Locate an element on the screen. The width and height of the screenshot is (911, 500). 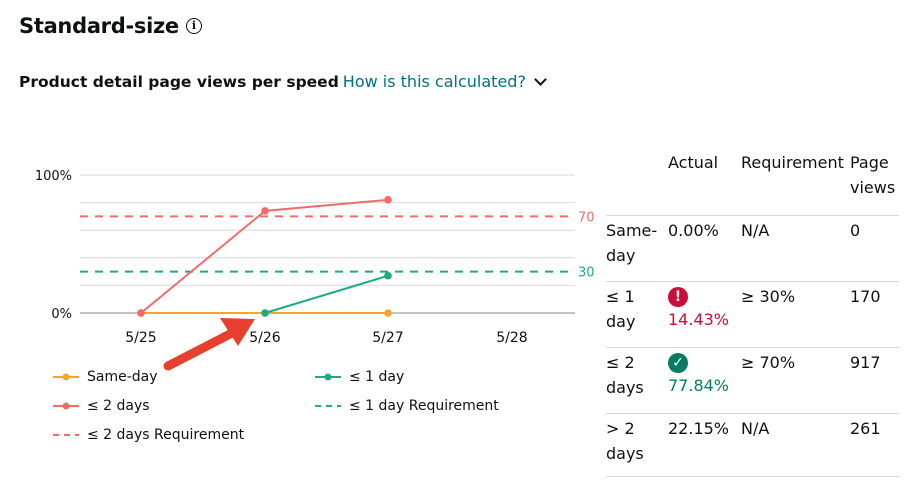
chart-subtitle-label: Product detail page views per speed is located at coordinates (179, 81).